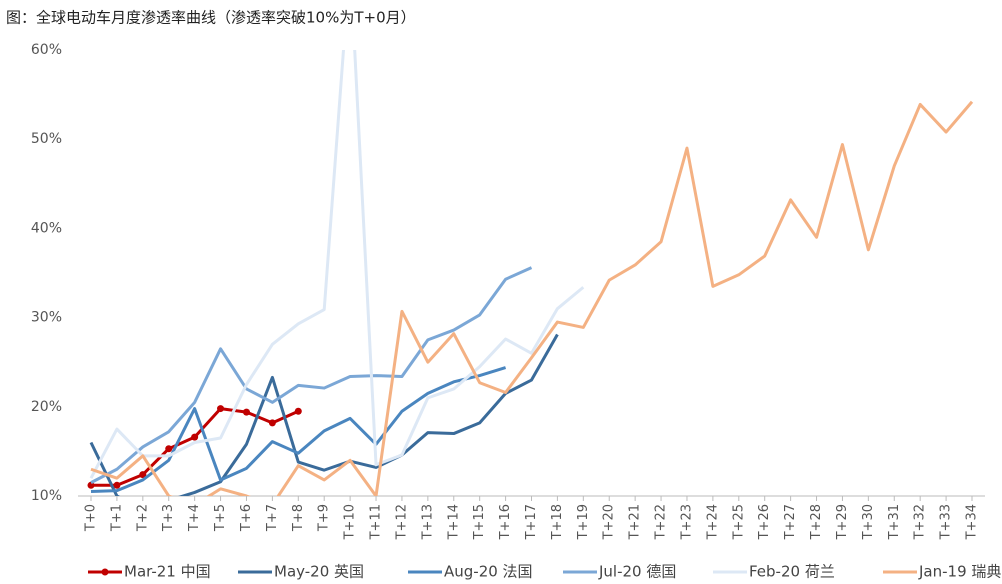  I want to click on y-tick-label: 20%, so click(46, 407).